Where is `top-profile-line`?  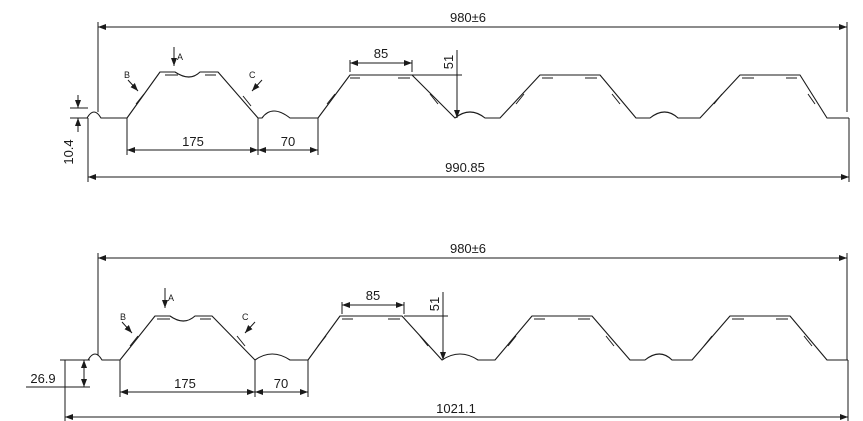 top-profile-line is located at coordinates (462, 95).